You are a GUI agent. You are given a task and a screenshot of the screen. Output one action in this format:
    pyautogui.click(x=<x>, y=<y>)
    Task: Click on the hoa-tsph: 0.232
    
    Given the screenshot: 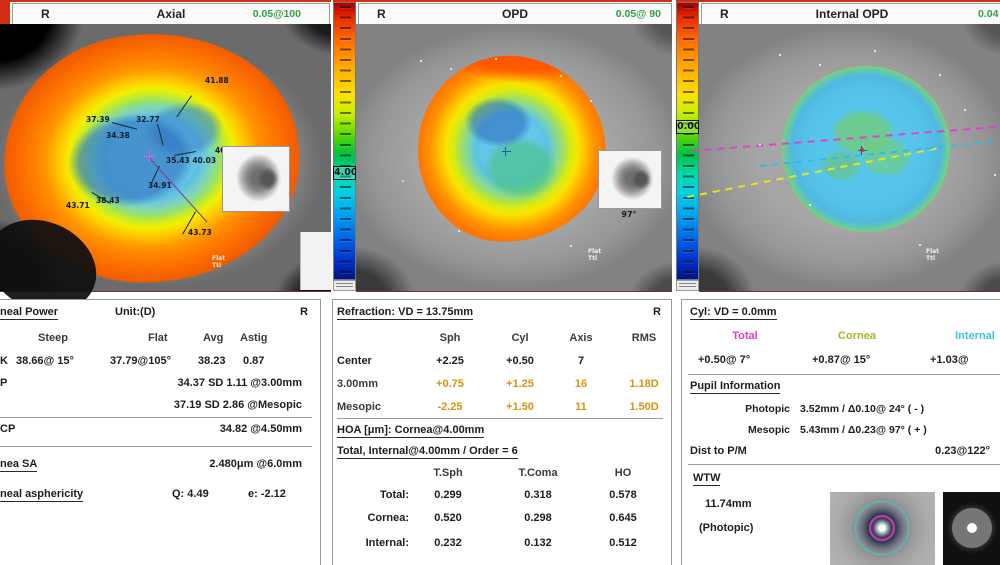 What is the action you would take?
    pyautogui.click(x=448, y=543)
    